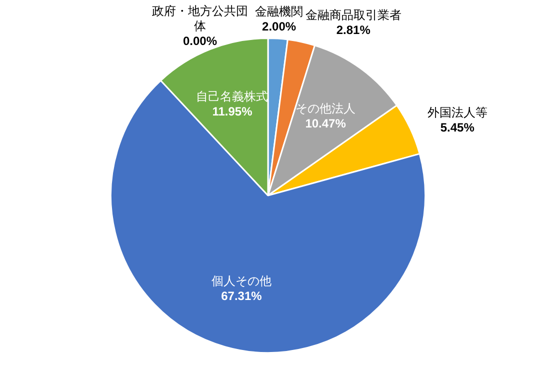 This screenshot has height=392, width=534. What do you see at coordinates (241, 281) in the screenshot?
I see `slice-label: 個人その他` at bounding box center [241, 281].